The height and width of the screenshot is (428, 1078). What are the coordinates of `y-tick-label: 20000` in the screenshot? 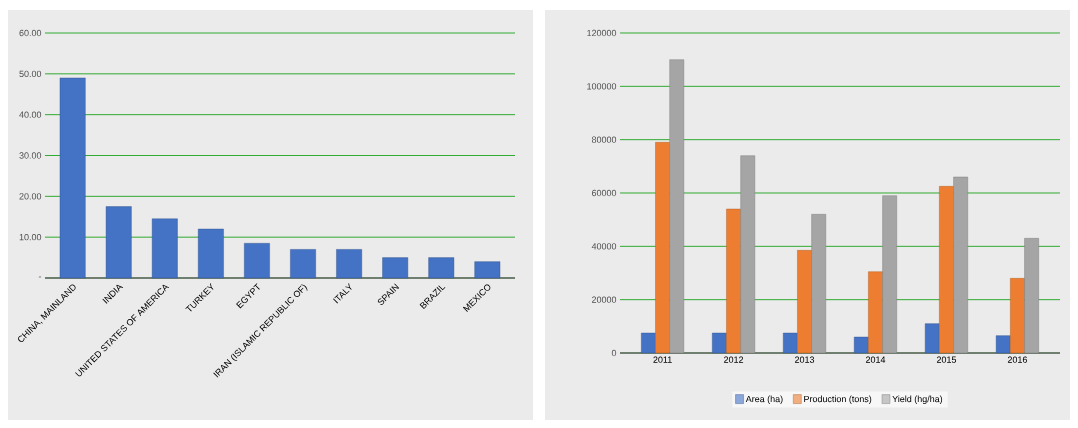 It's located at (604, 299).